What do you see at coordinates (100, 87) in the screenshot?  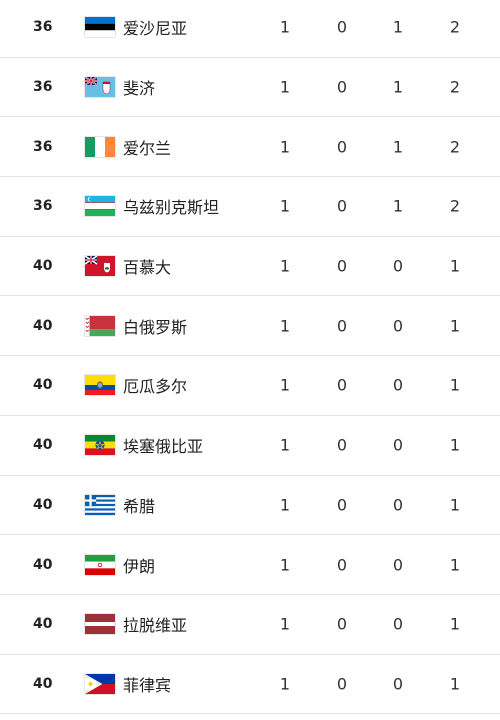 I see `fiji-flag-icon` at bounding box center [100, 87].